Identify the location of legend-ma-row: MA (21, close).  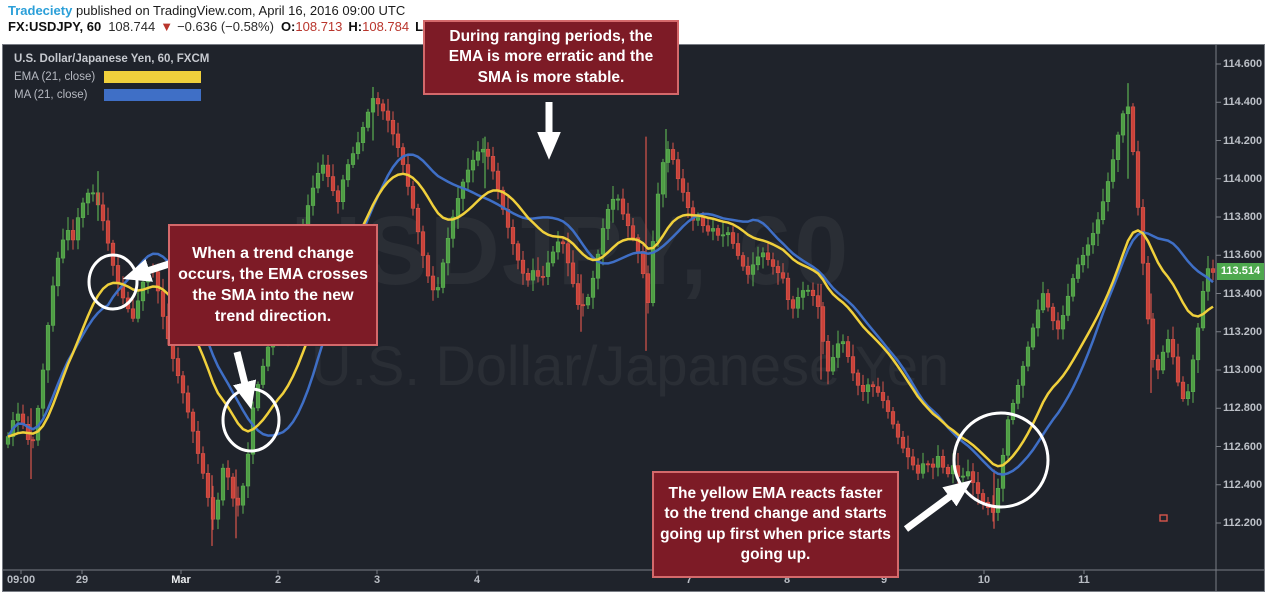
(111, 95).